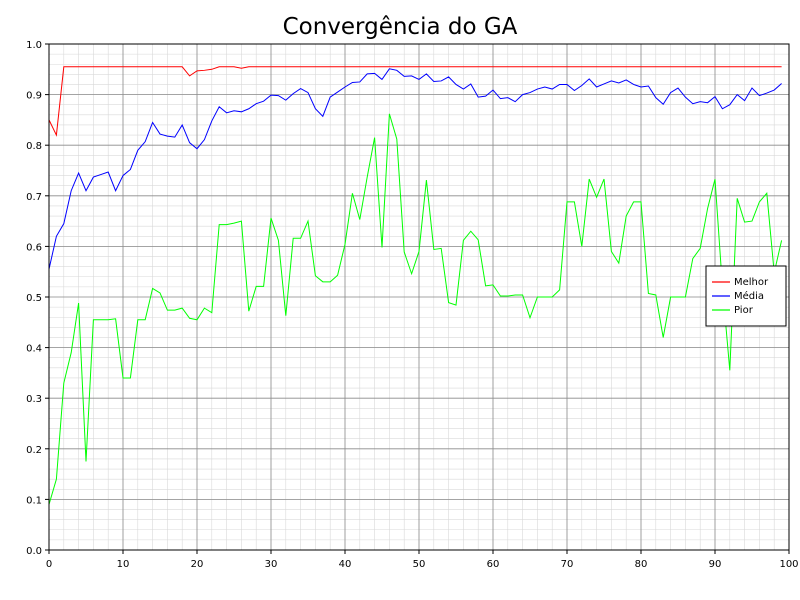 The width and height of the screenshot is (800, 600). I want to click on y-tick-label: 0.5, so click(34, 298).